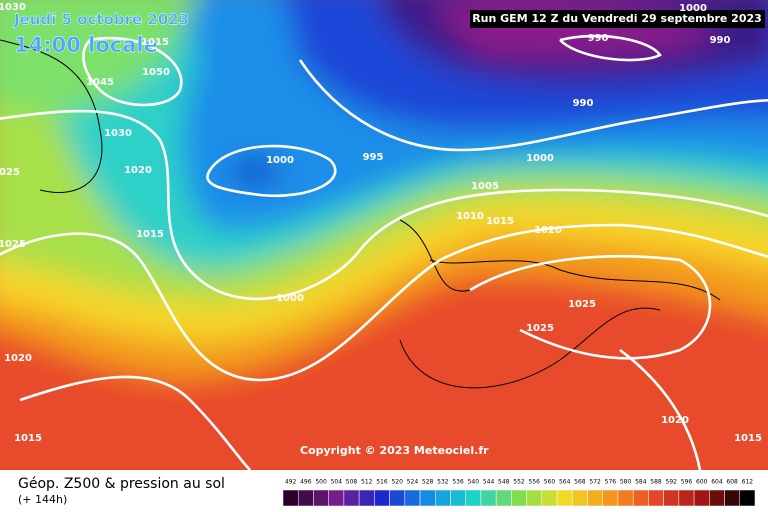 The height and width of the screenshot is (512, 768). Describe the element at coordinates (42, 499) in the screenshot. I see `footer-lead: (+ 144h)` at that location.